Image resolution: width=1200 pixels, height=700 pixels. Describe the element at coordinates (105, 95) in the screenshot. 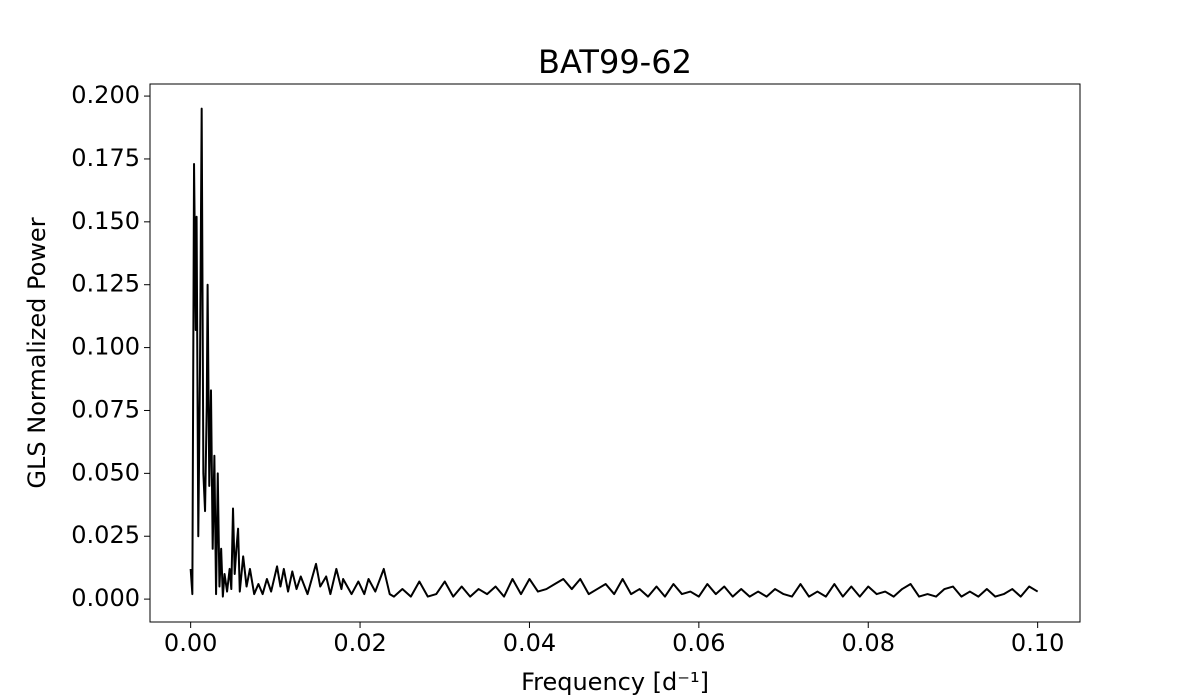

I see `y-tick-label: 0.200` at that location.